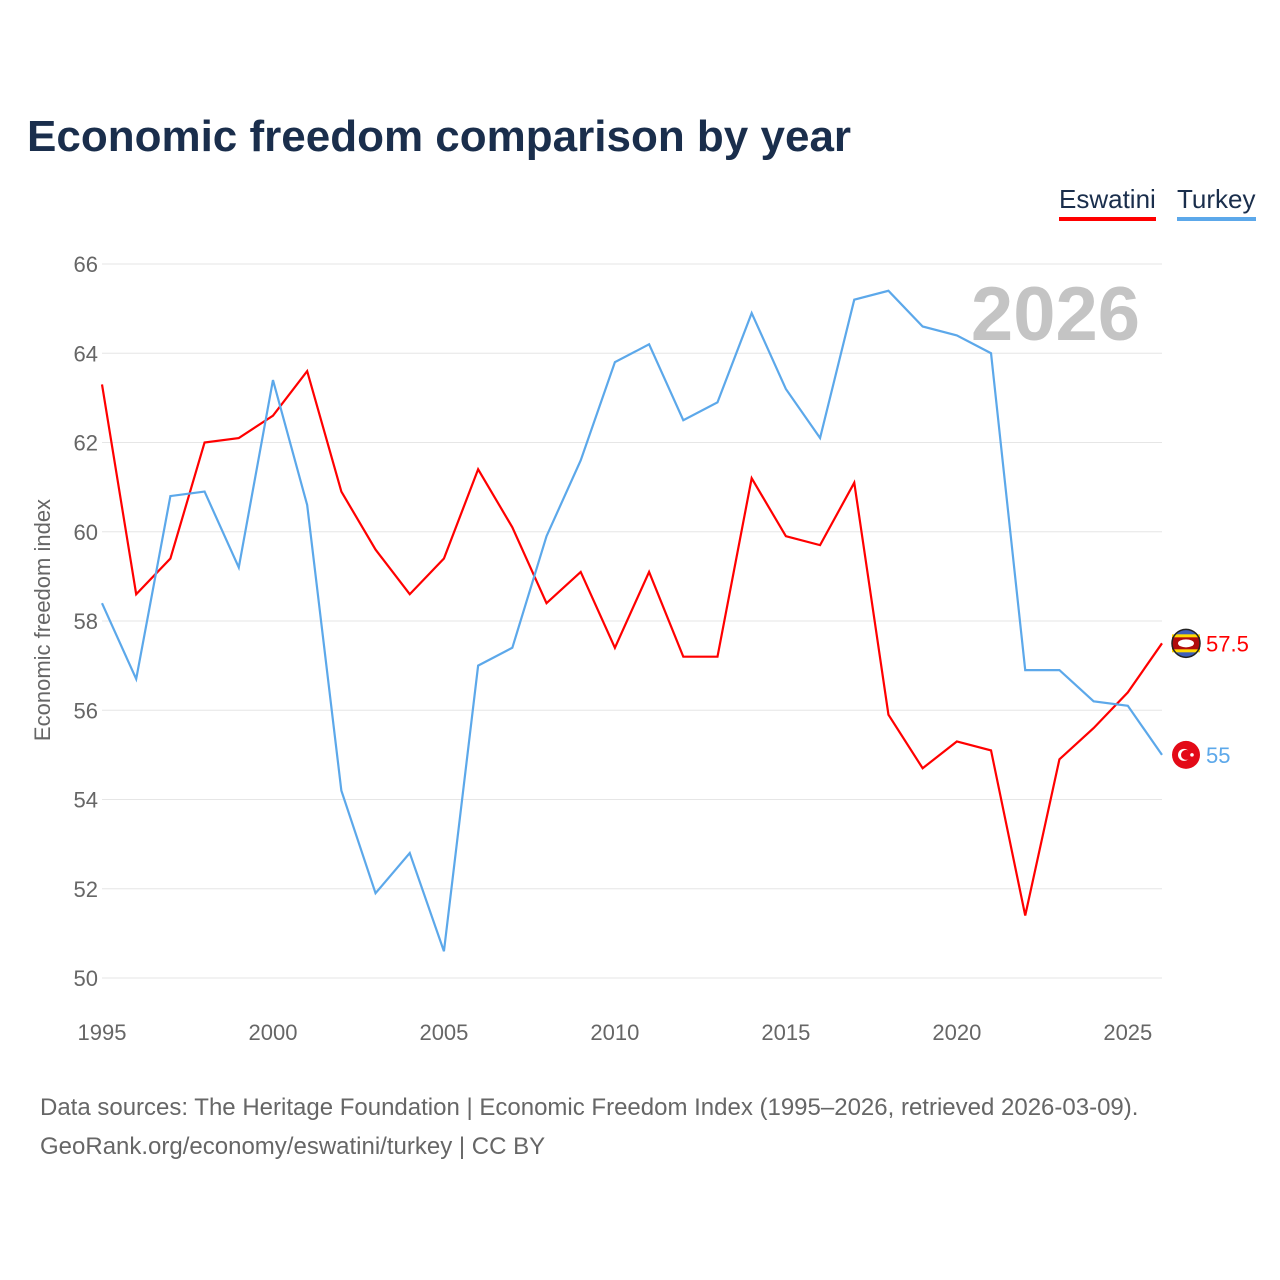  Describe the element at coordinates (86, 978) in the screenshot. I see `y-tick-label: 50` at that location.